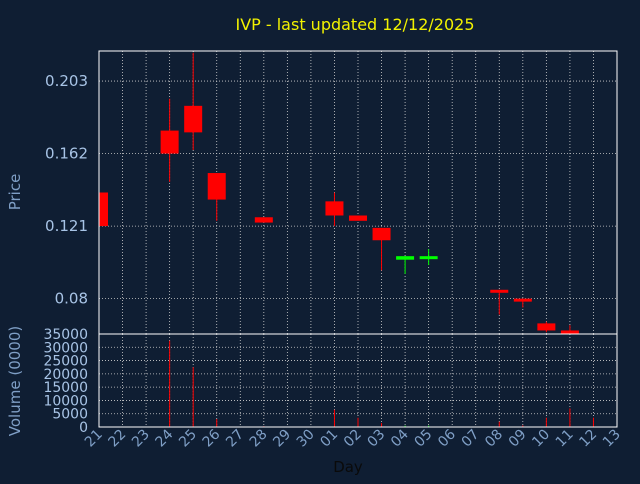 This screenshot has height=484, width=640. Describe the element at coordinates (66, 81) in the screenshot. I see `price-tick-label: 0.203` at that location.